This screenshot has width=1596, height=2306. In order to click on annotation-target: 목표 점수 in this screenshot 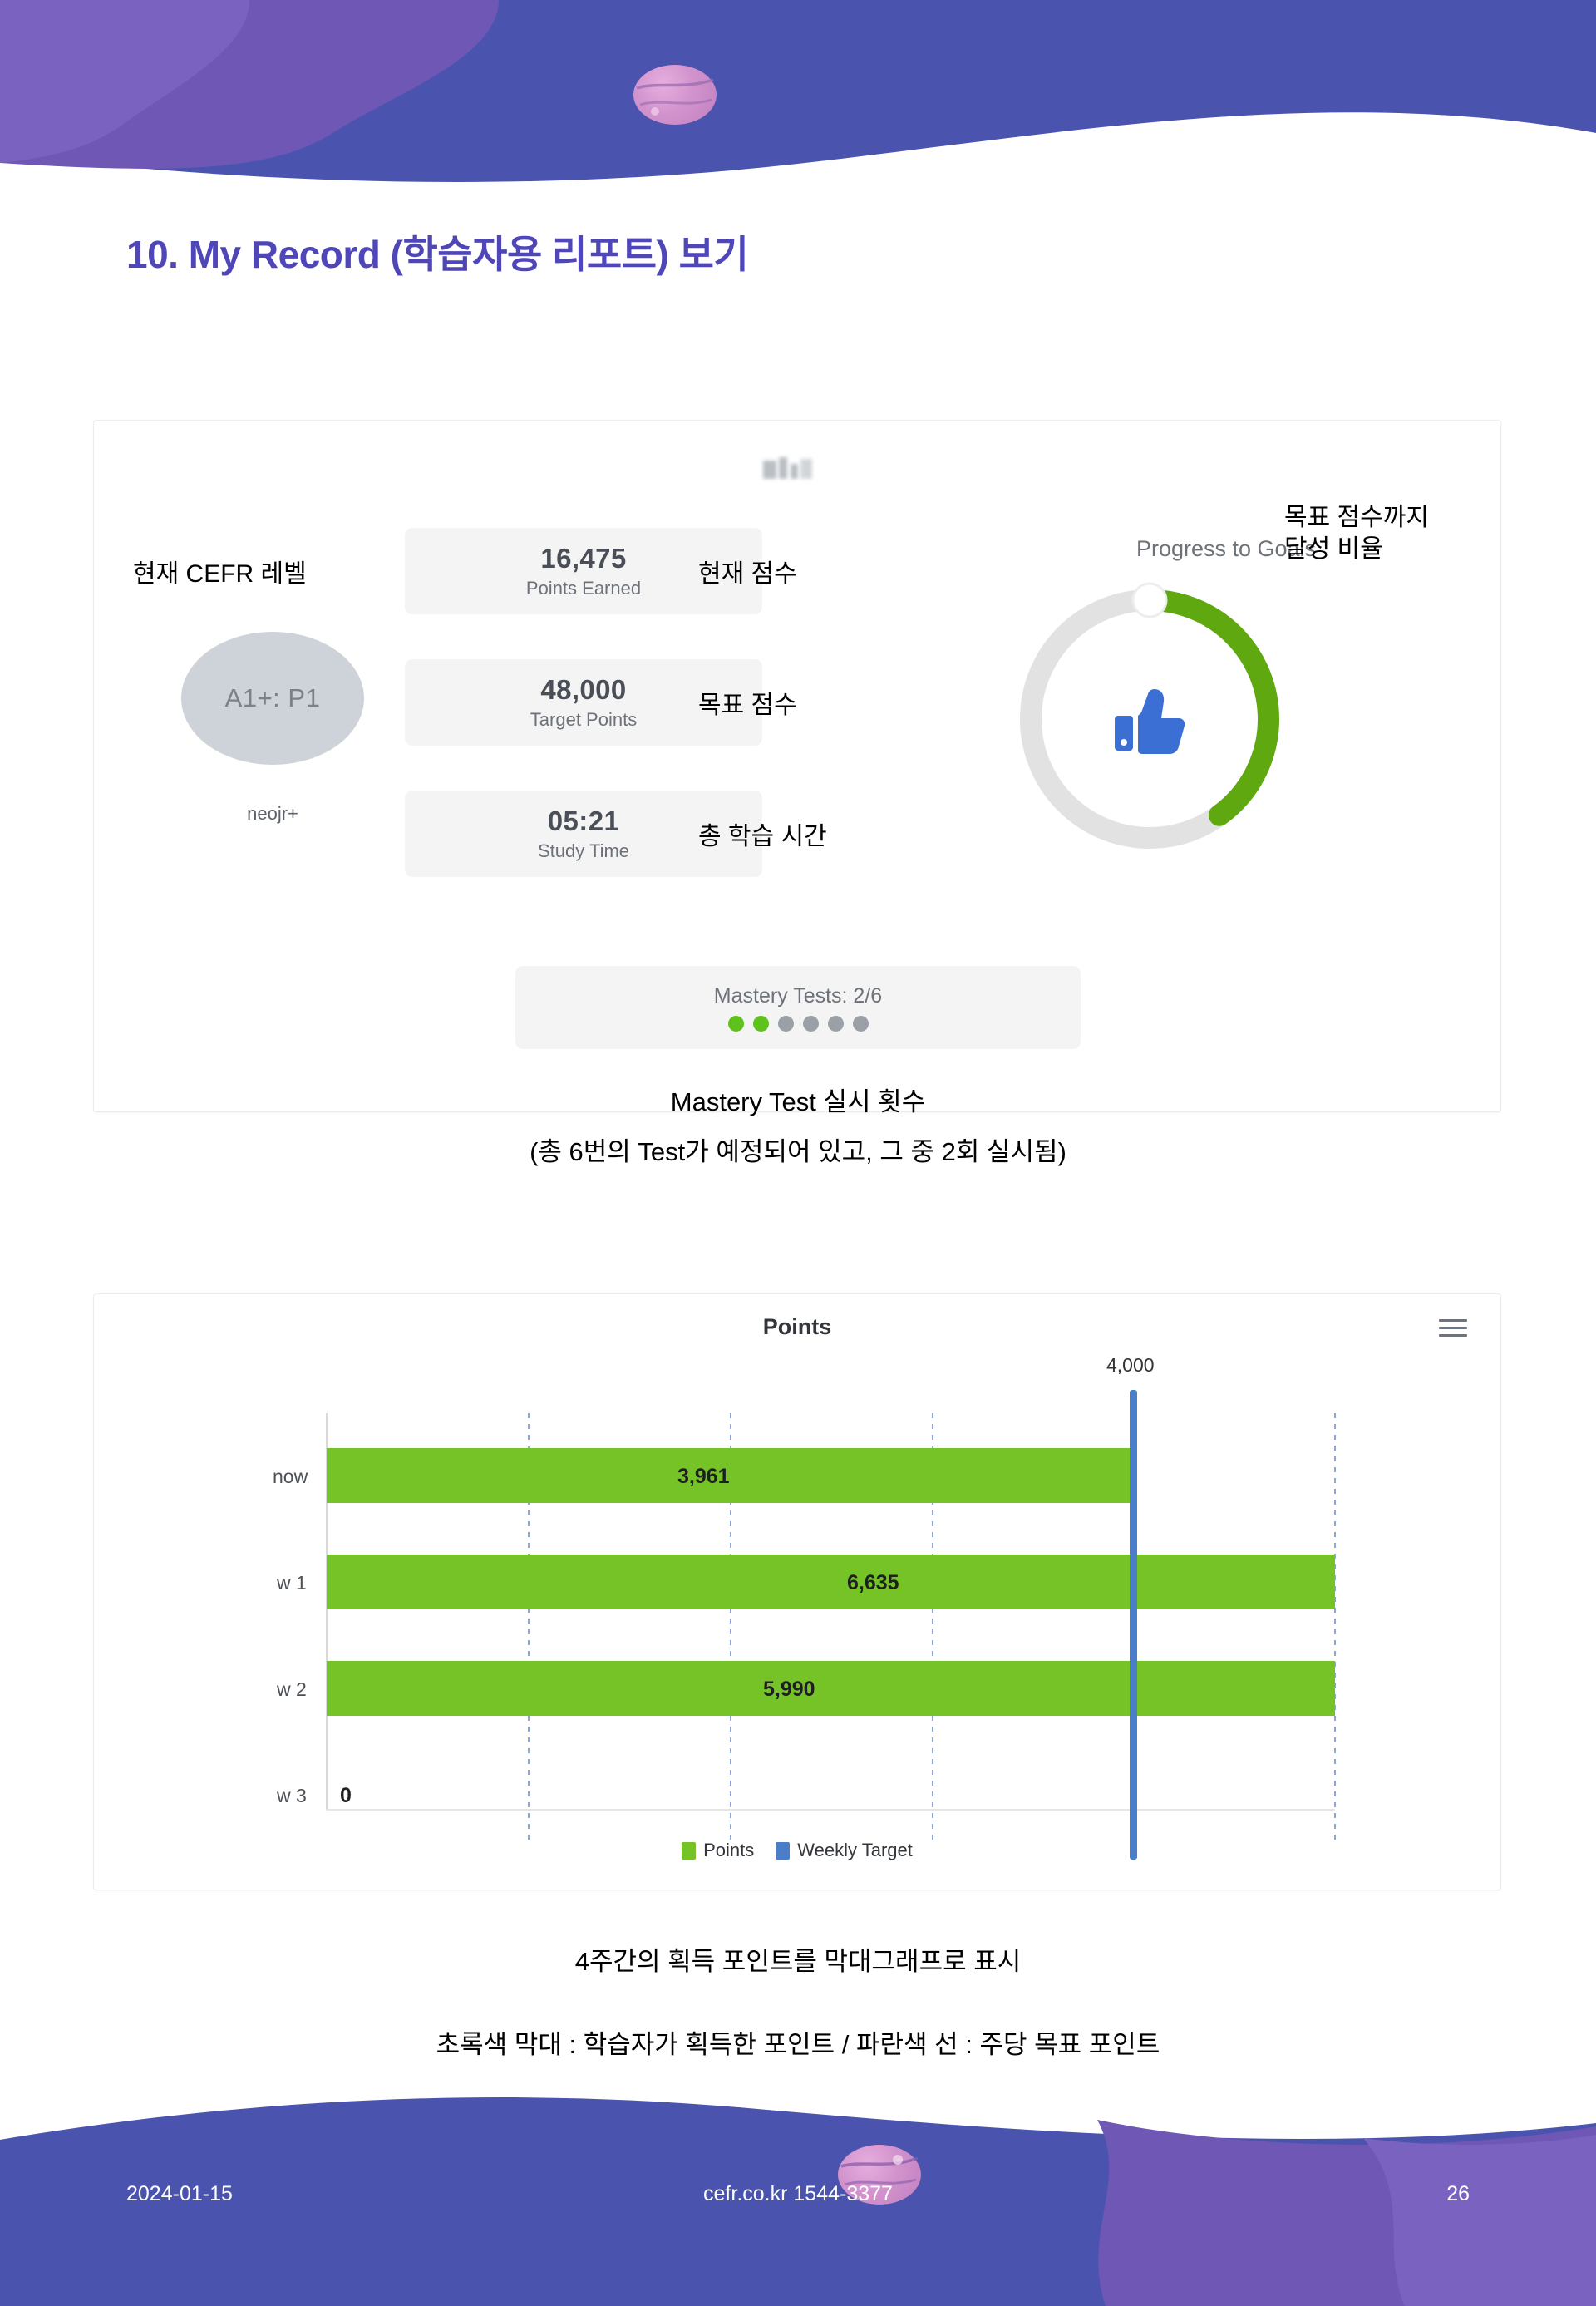, I will do `click(747, 705)`.